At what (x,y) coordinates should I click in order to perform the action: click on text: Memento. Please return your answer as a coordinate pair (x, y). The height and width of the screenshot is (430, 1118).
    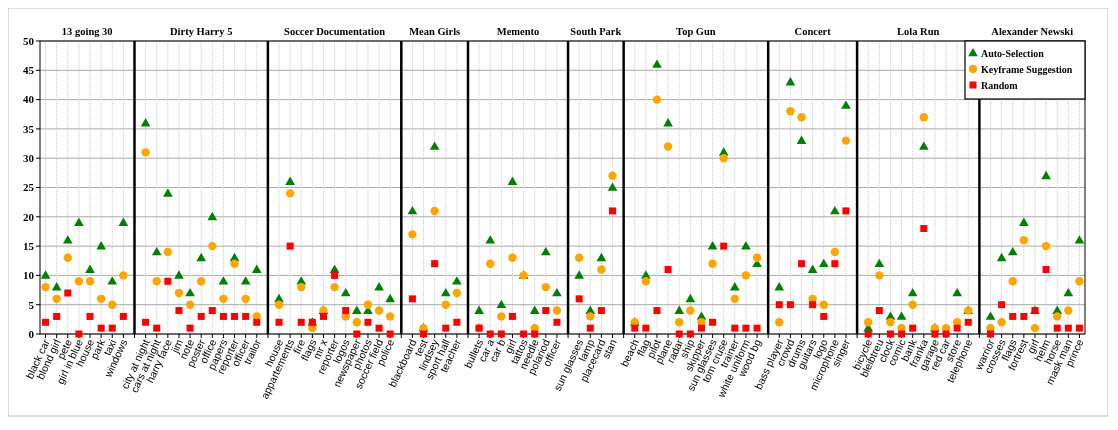
    Looking at the image, I should click on (518, 31).